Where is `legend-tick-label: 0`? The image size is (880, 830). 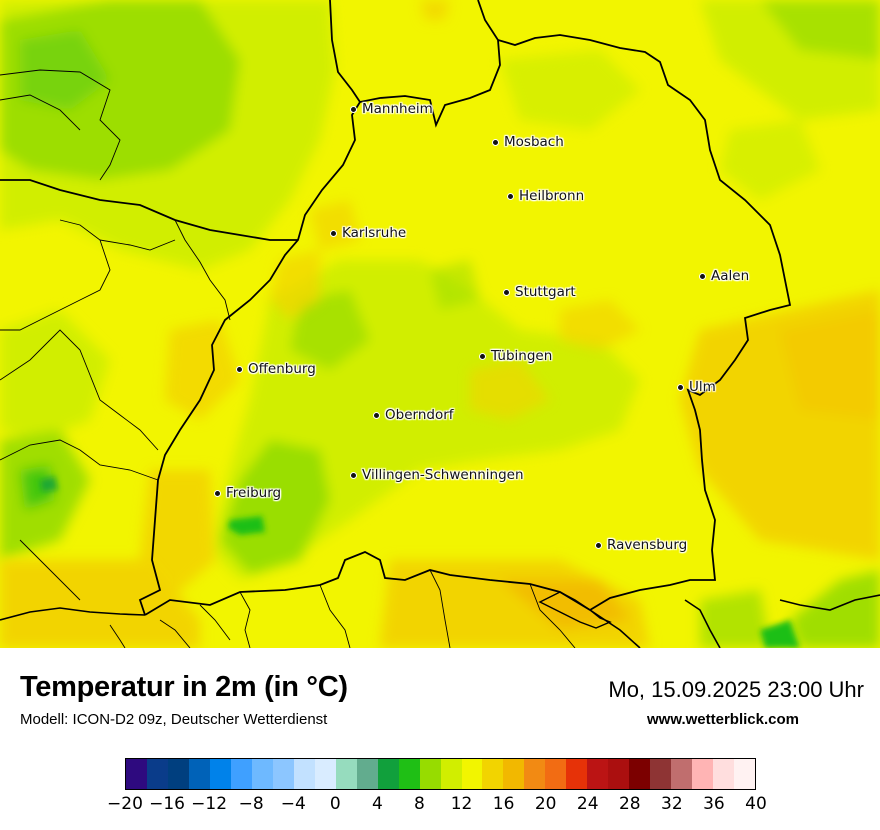
legend-tick-label: 0 is located at coordinates (335, 804).